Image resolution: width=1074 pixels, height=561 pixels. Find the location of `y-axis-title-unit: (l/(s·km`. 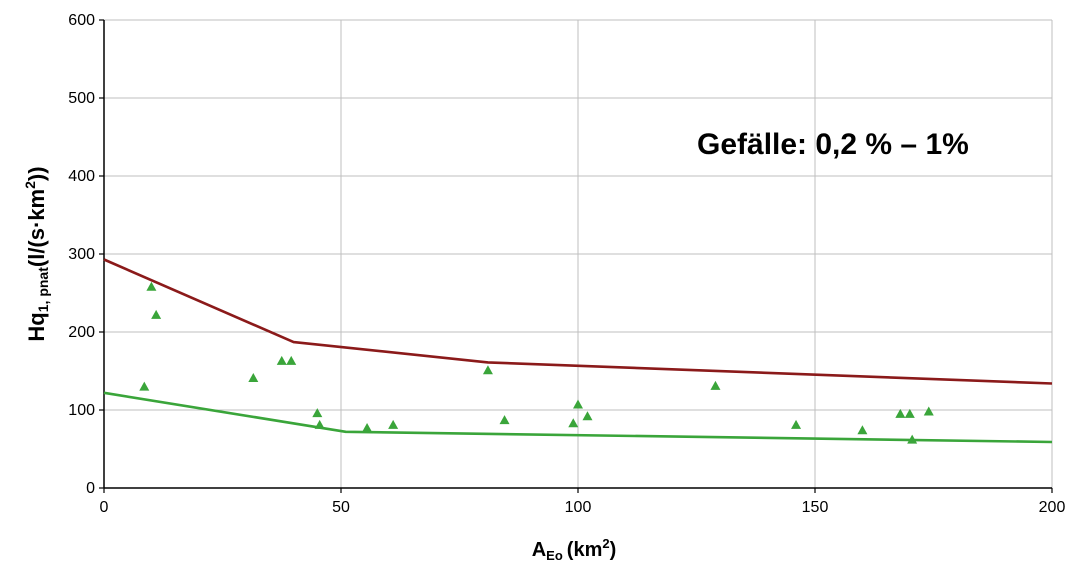

y-axis-title-unit: (l/(s·km is located at coordinates (36, 228).